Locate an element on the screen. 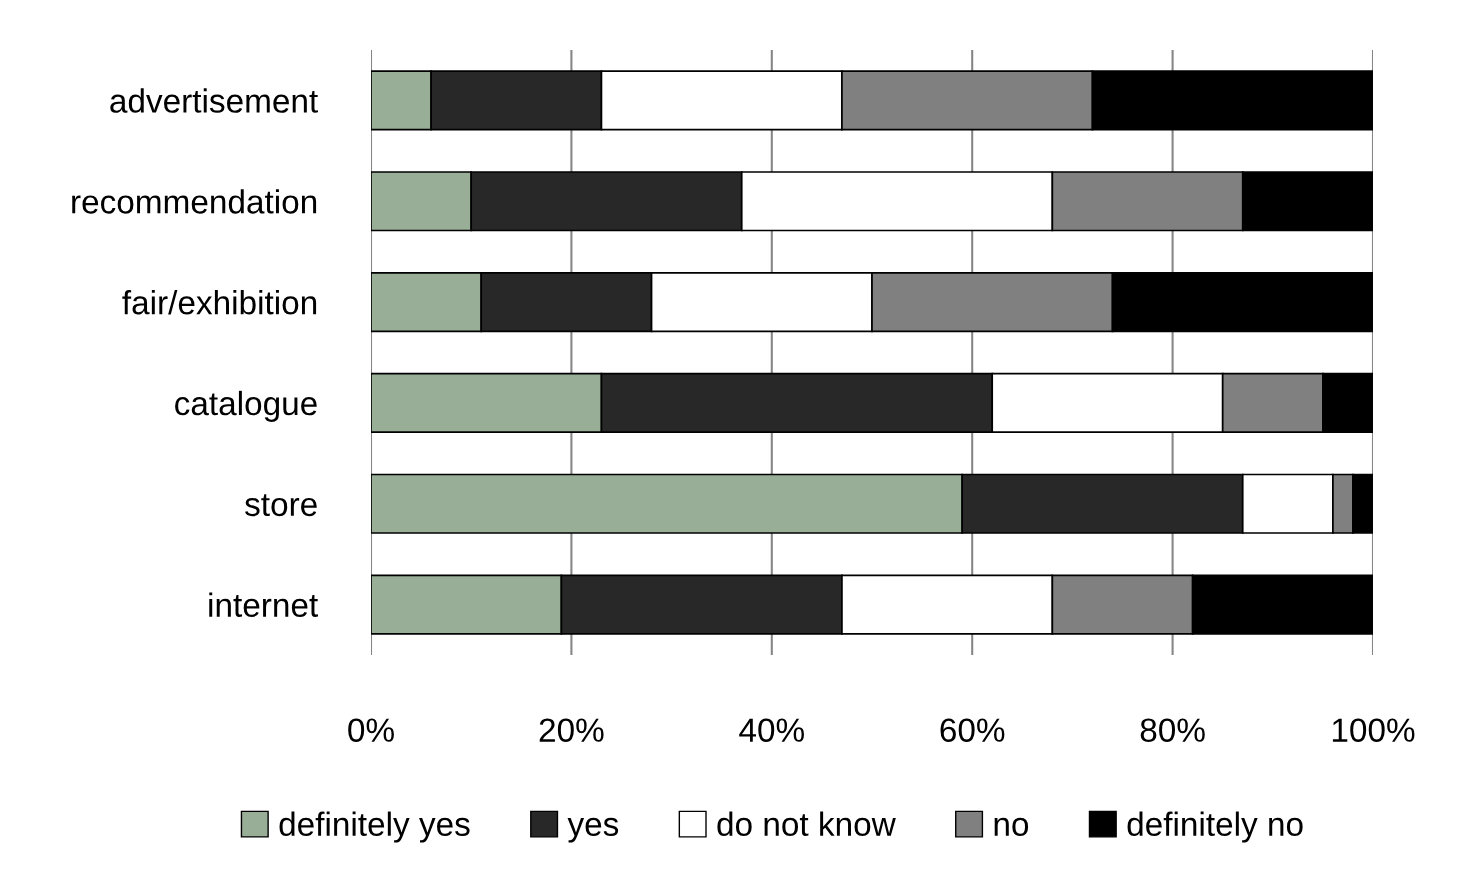 This screenshot has height=877, width=1458. y-tick-label: fair/exhibition is located at coordinates (219, 302).